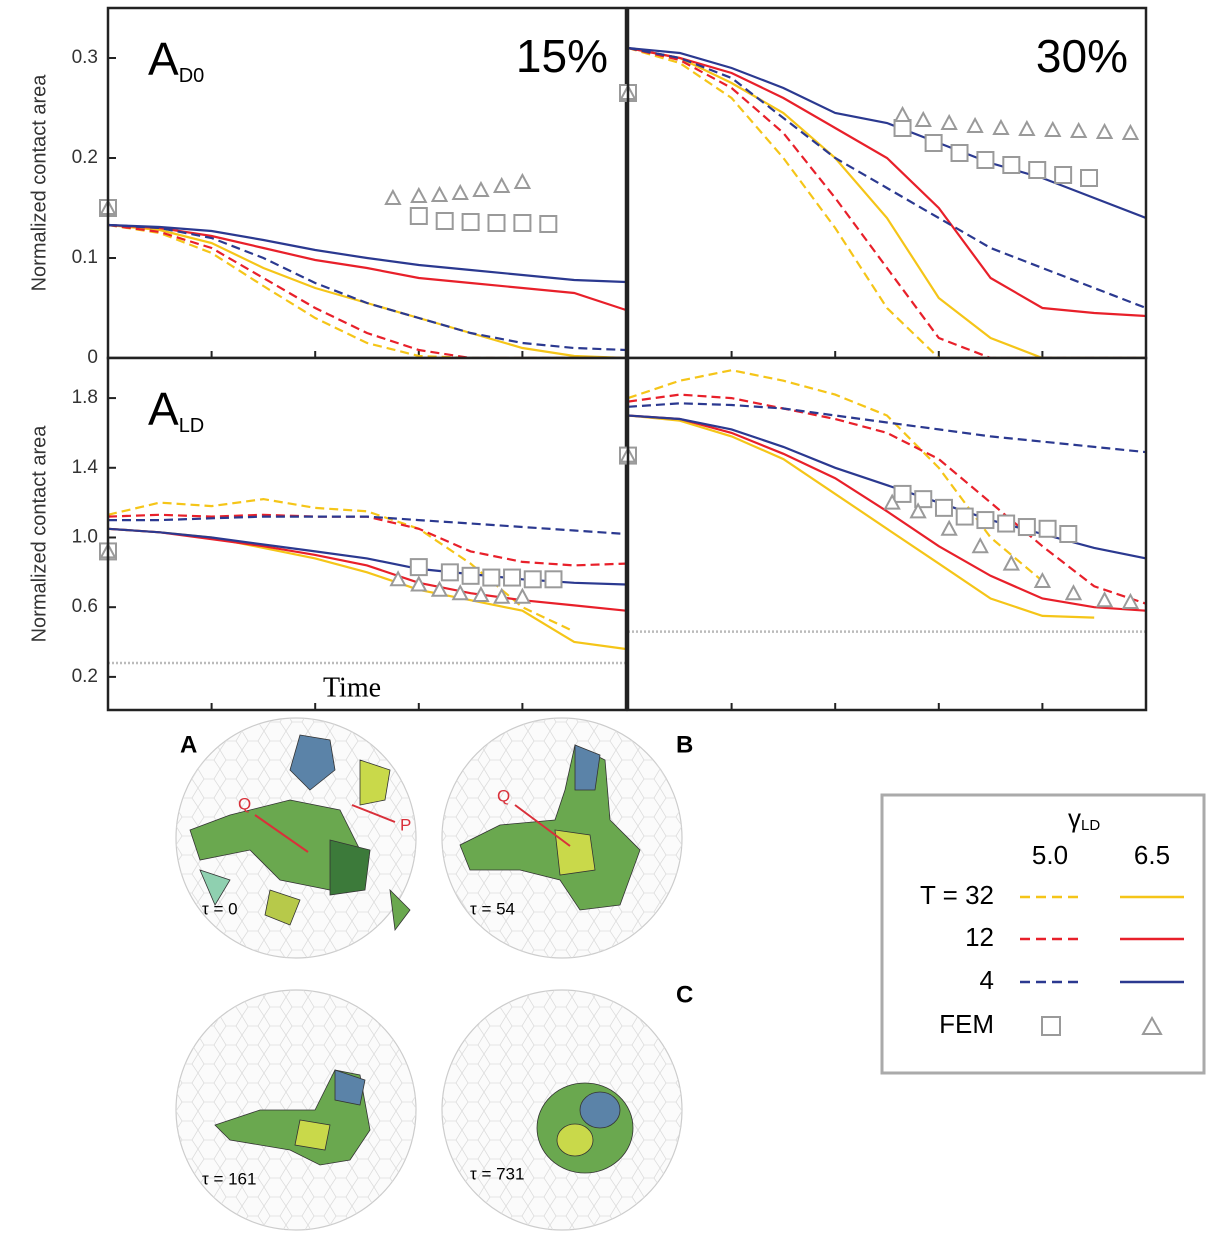 This screenshot has height=1235, width=1216. Describe the element at coordinates (979, 937) in the screenshot. I see `legend-row: 12` at that location.